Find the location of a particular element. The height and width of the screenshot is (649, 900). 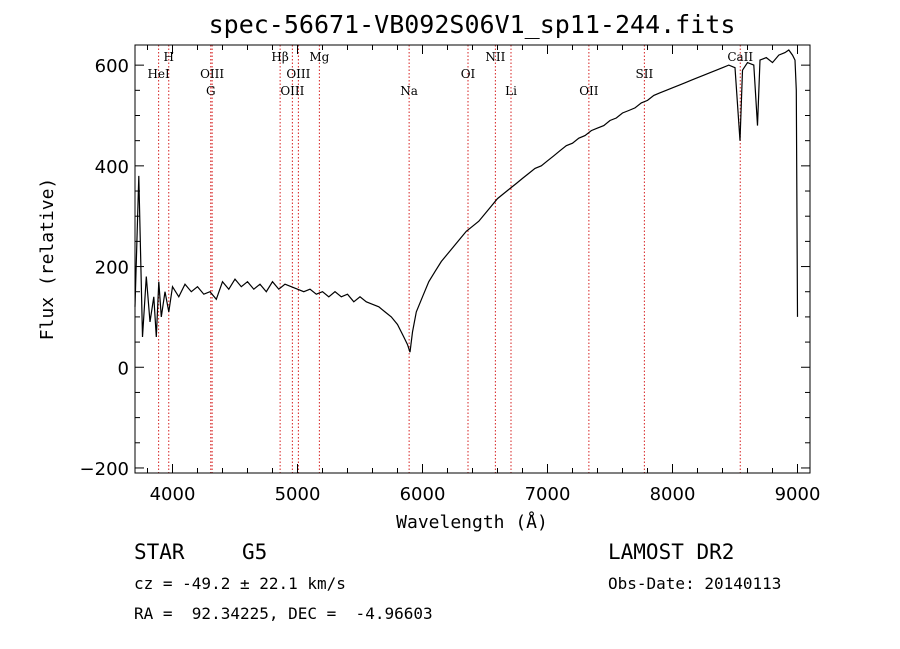

x-tick-label: 9000 is located at coordinates (798, 494).